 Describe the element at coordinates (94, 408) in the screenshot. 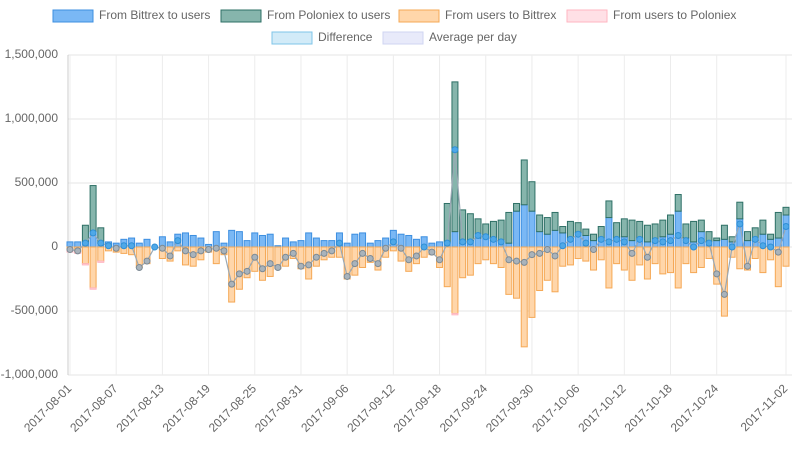

I see `x-tick-label: 2017-08-07` at that location.